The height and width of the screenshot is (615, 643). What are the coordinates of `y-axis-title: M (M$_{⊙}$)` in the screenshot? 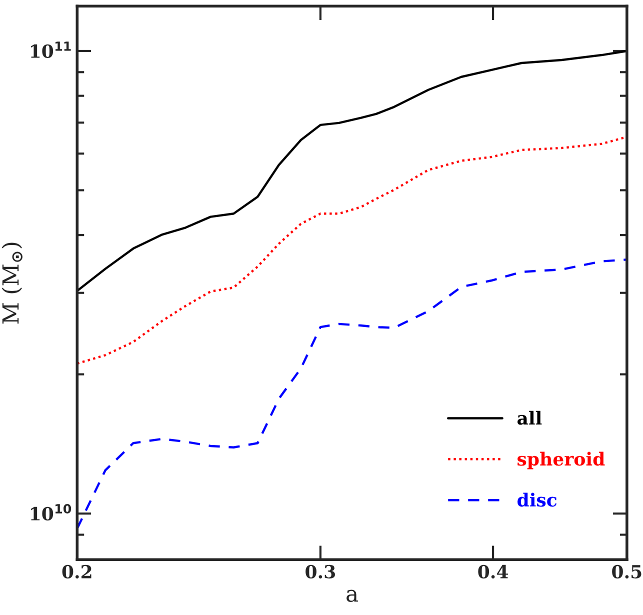 It's located at (12, 283).